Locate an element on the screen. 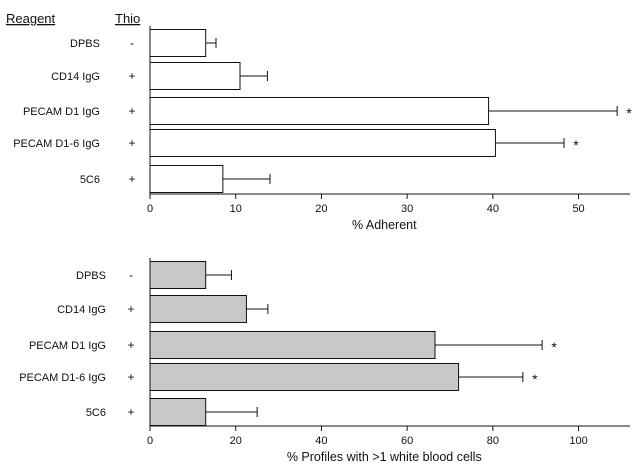 Image resolution: width=640 pixels, height=475 pixels. x-tick-label: 100 is located at coordinates (578, 441).